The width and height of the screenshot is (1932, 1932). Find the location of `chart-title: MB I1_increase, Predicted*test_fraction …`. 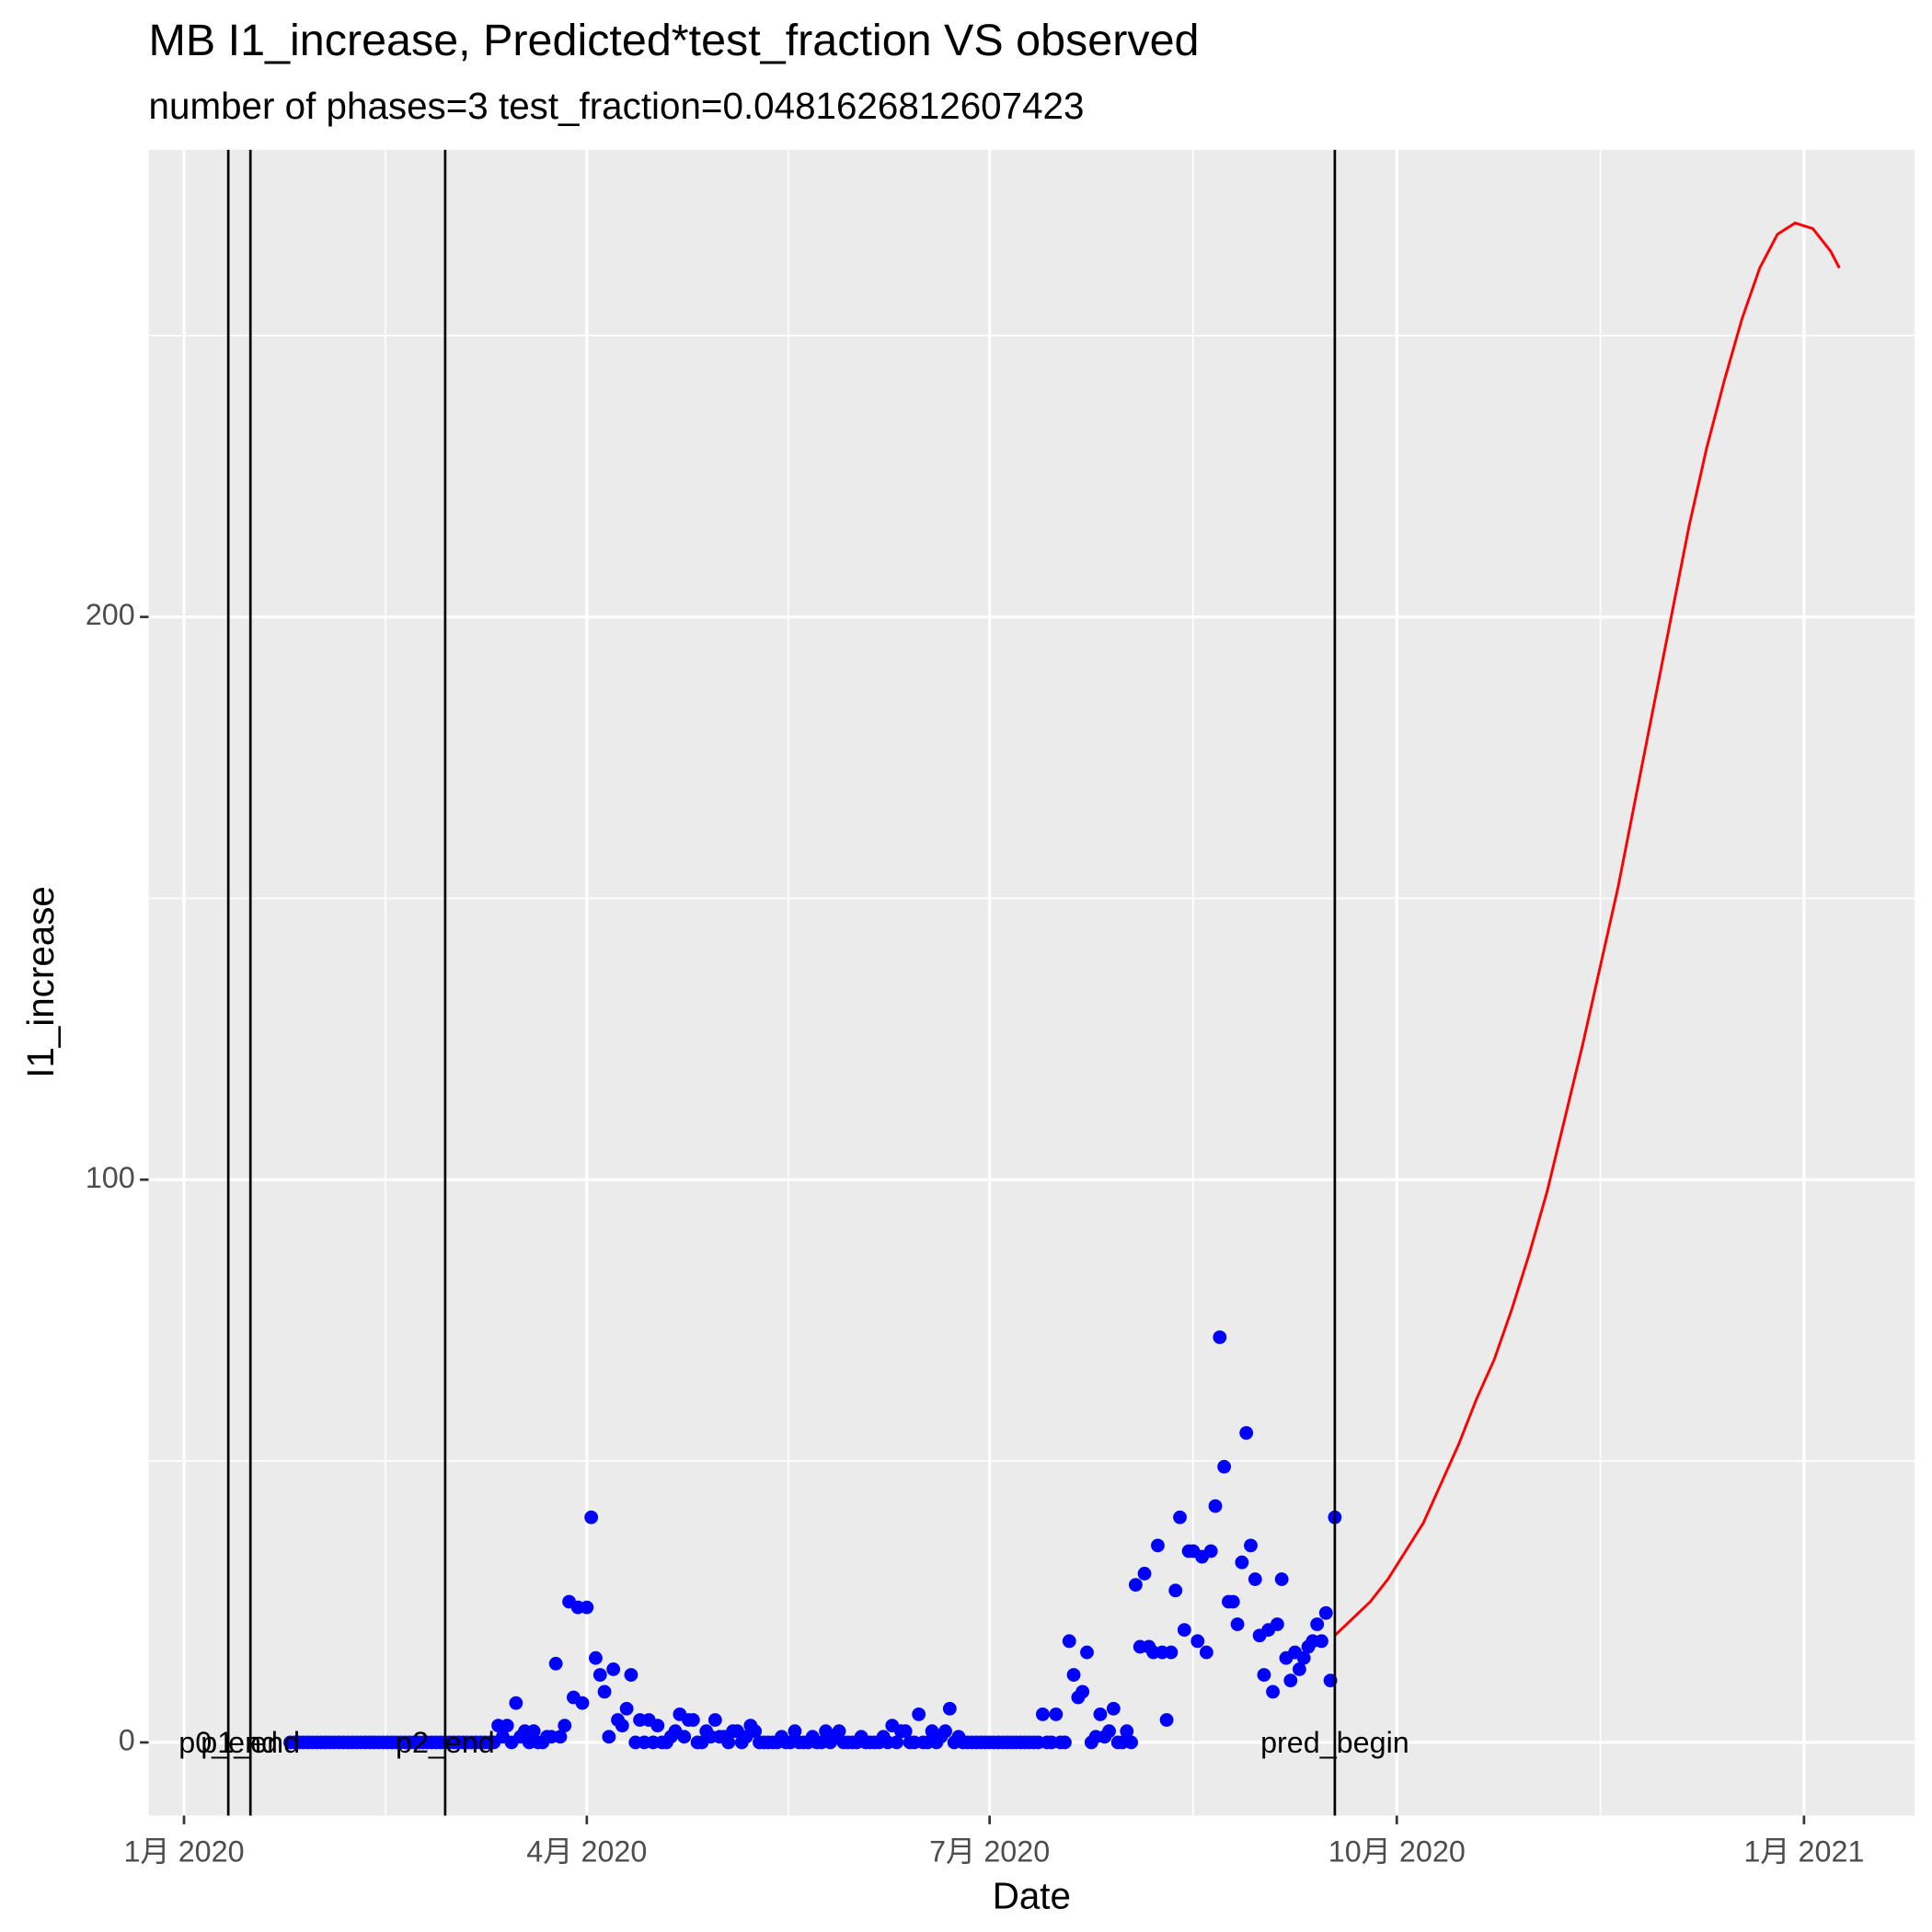

chart-title: MB I1_increase, Predicted*test_fraction … is located at coordinates (674, 40).